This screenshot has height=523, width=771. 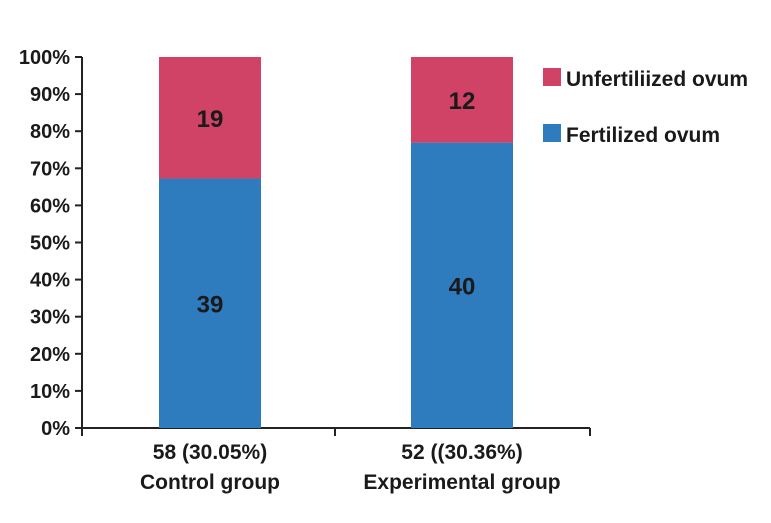 I want to click on y-tick-label: 50%, so click(x=50, y=244).